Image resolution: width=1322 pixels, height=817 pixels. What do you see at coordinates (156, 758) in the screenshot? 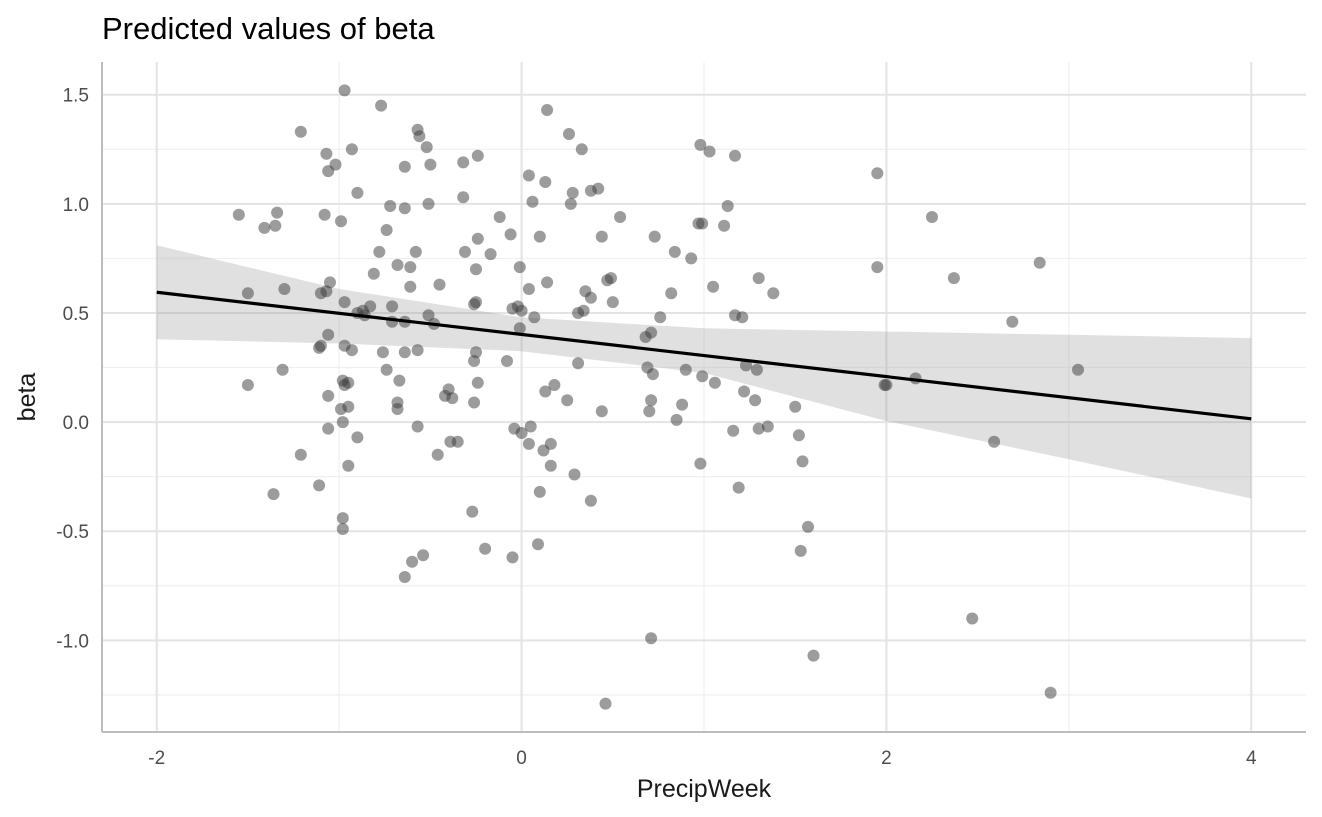
I see `x-tick-label: -2` at bounding box center [156, 758].